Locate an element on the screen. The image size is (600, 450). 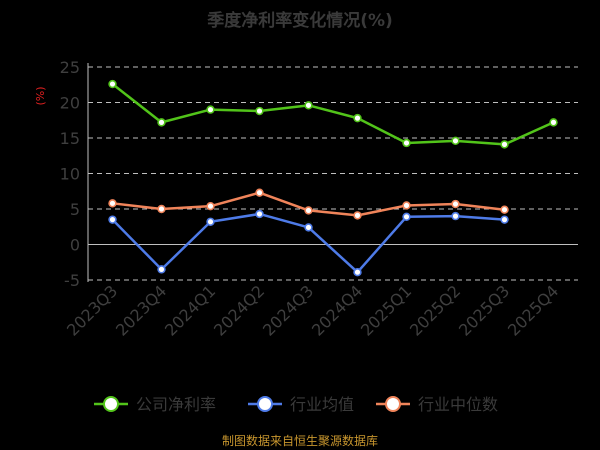
x-tick-label: 2025Q1 is located at coordinates (386, 310).